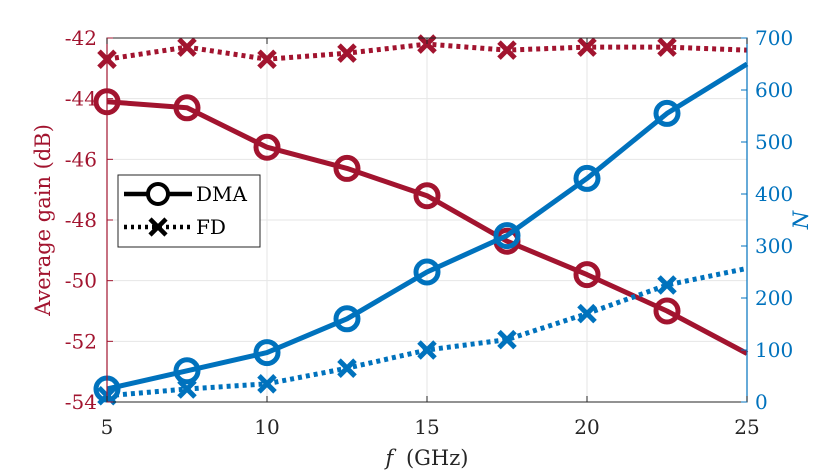 The width and height of the screenshot is (830, 475). I want to click on series-fd, so click(422, 52).